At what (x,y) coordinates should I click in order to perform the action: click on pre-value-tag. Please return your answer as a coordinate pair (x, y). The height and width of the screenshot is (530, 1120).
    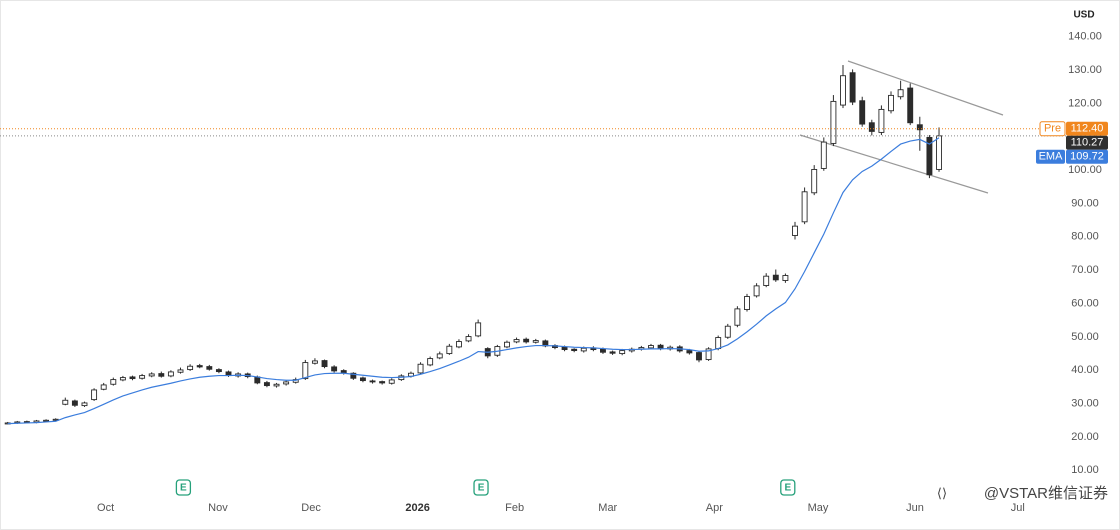
    Looking at the image, I should click on (1087, 128).